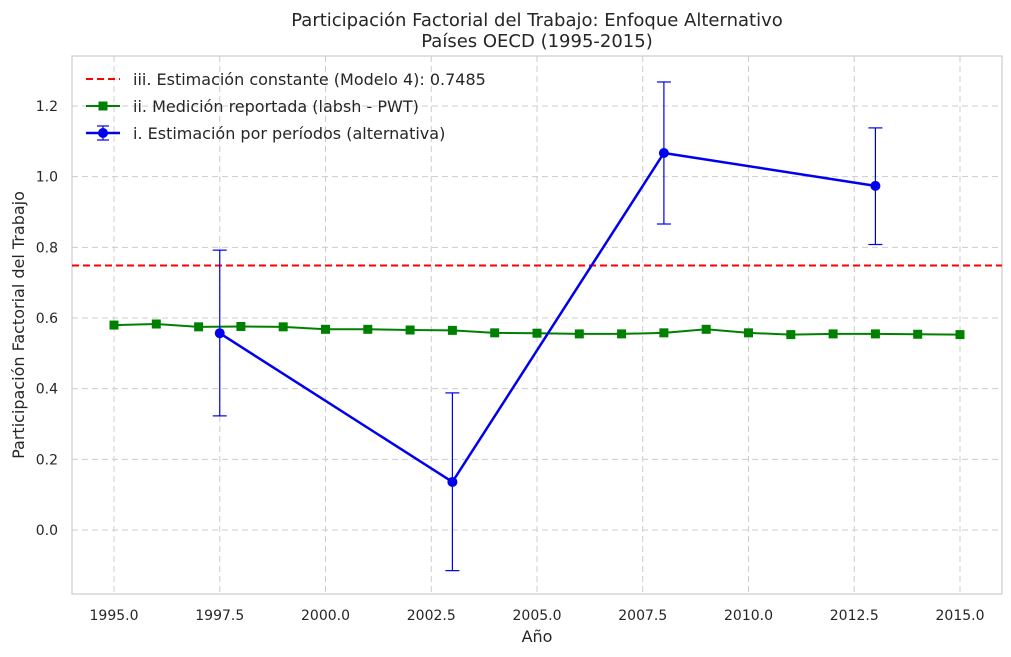  I want to click on legend-marker-periods, so click(103, 133).